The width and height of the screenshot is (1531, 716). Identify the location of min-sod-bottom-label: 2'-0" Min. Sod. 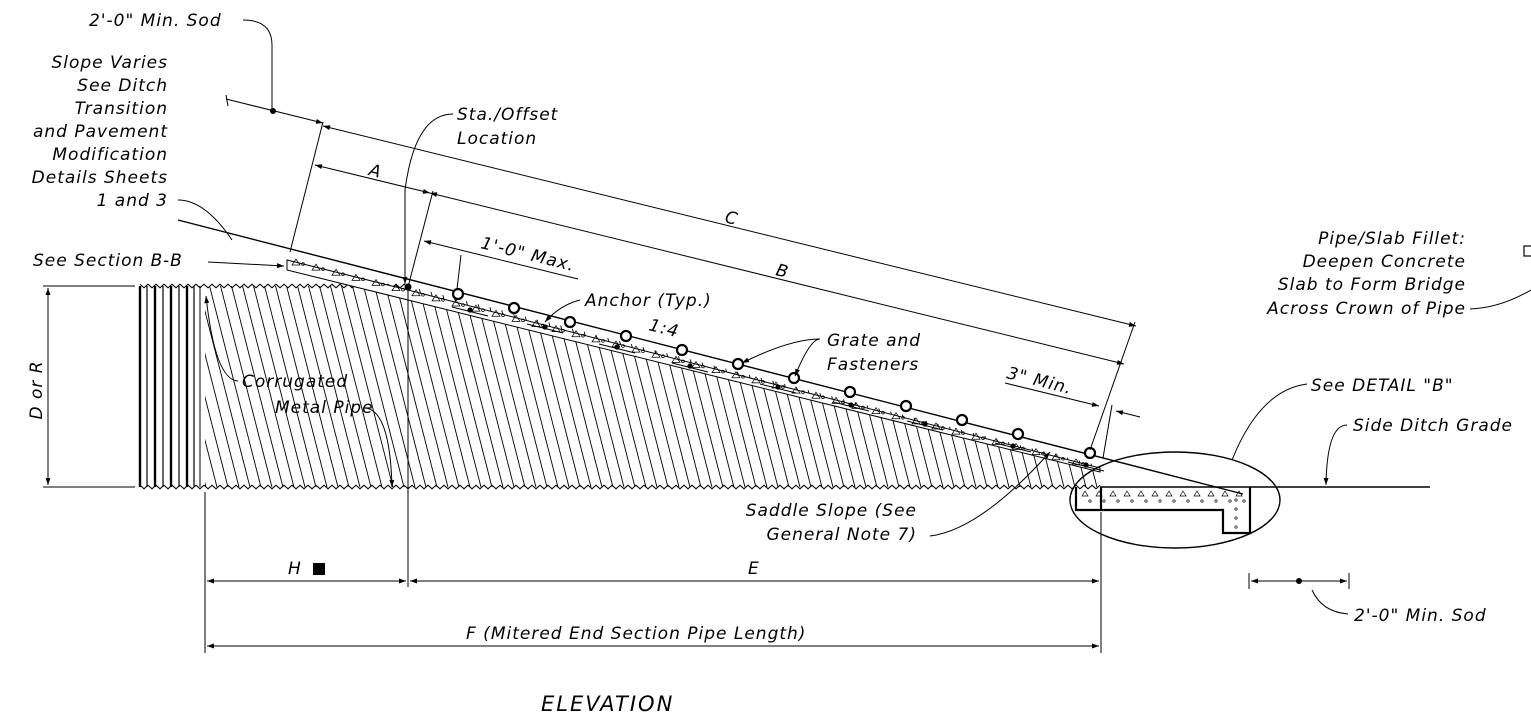
(1420, 616).